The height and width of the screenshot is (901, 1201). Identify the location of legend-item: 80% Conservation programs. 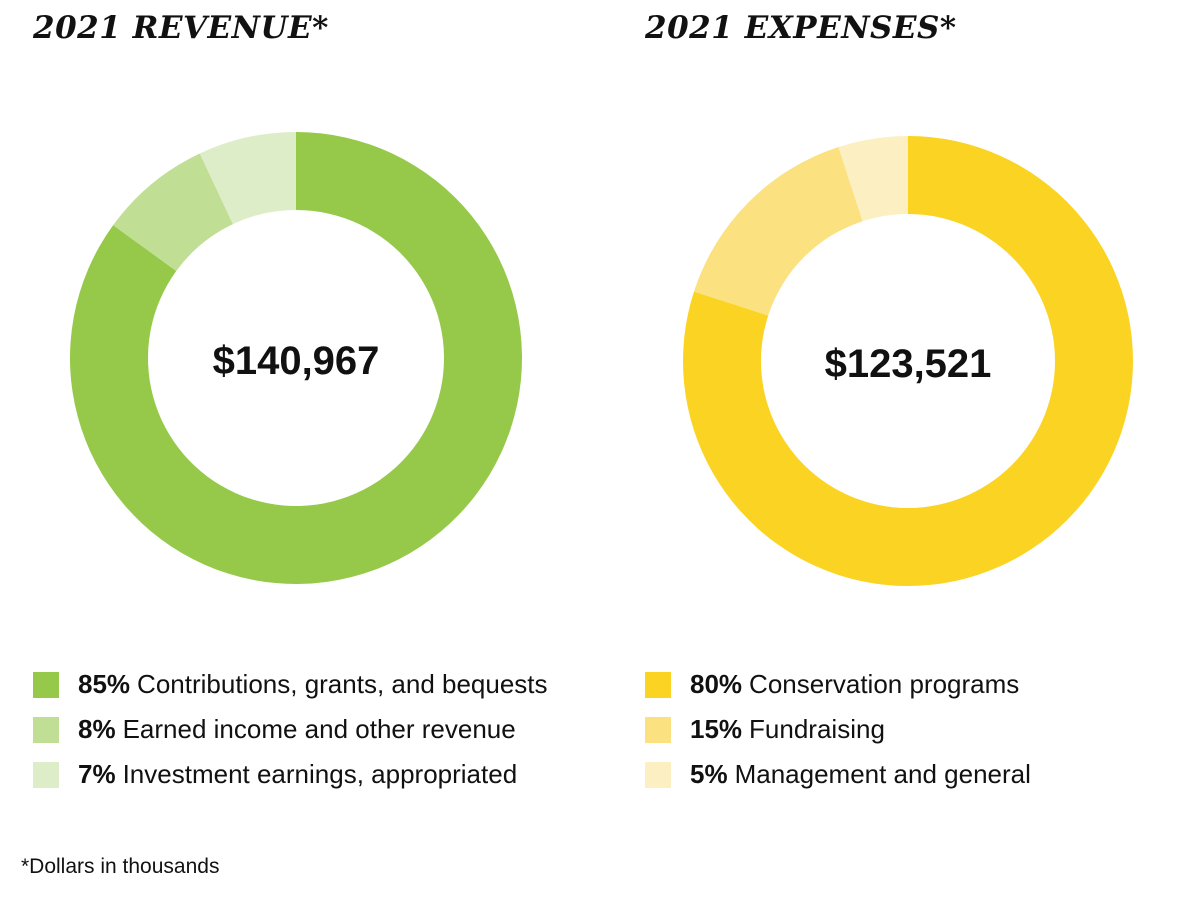
(838, 684).